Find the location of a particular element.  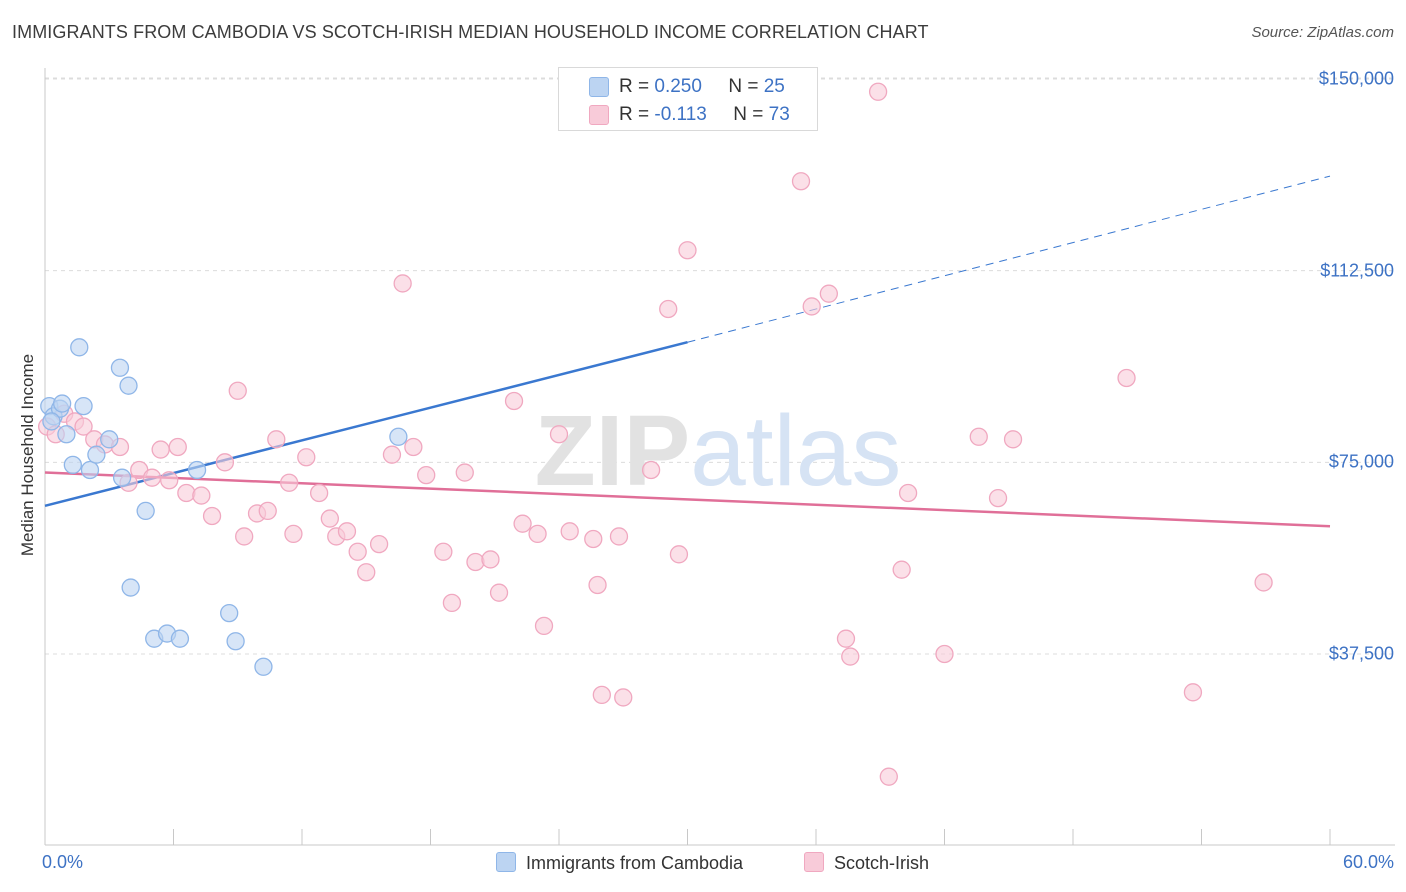

trend-line-scotch-irish is located at coordinates (687, 499).